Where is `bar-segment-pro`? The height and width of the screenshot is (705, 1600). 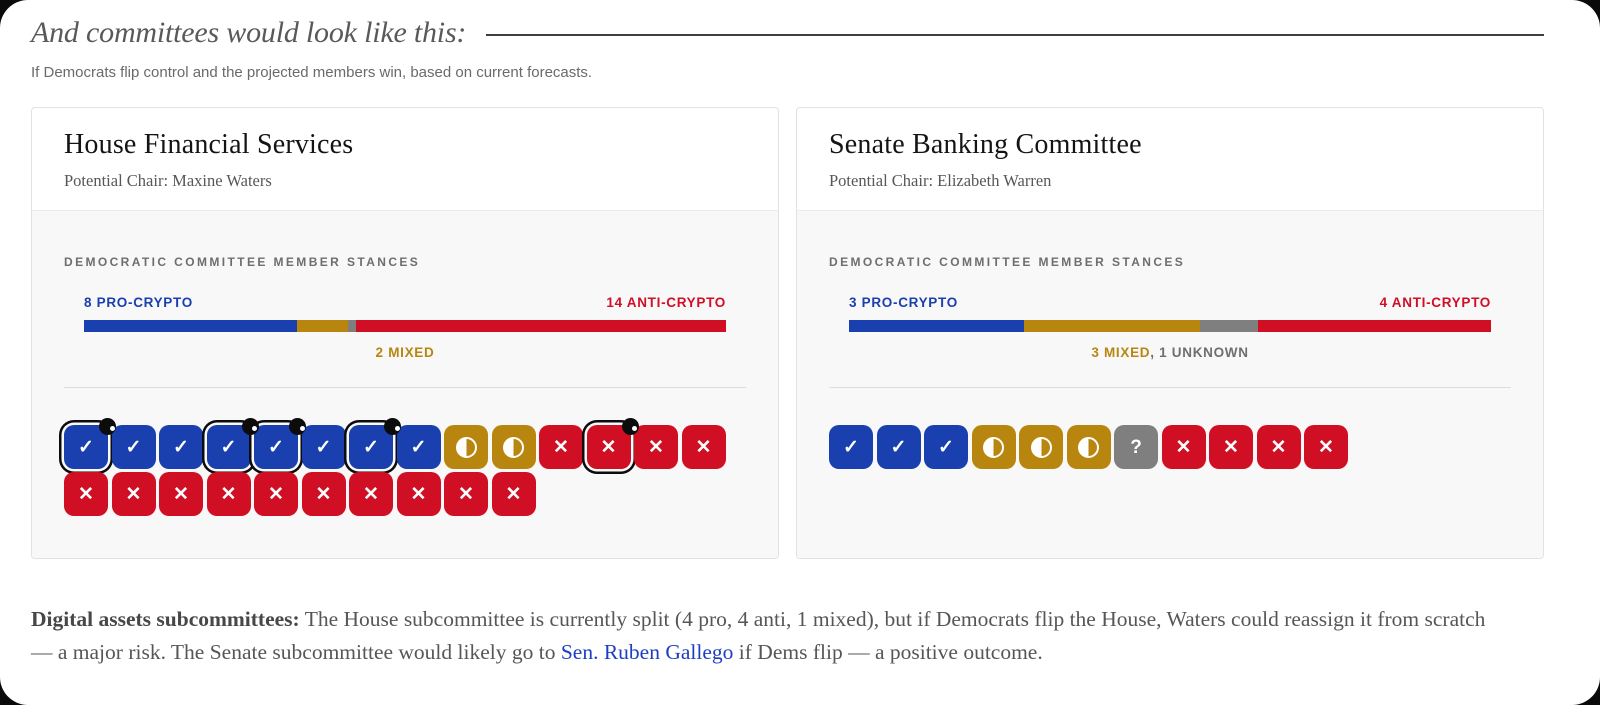
bar-segment-pro is located at coordinates (190, 326).